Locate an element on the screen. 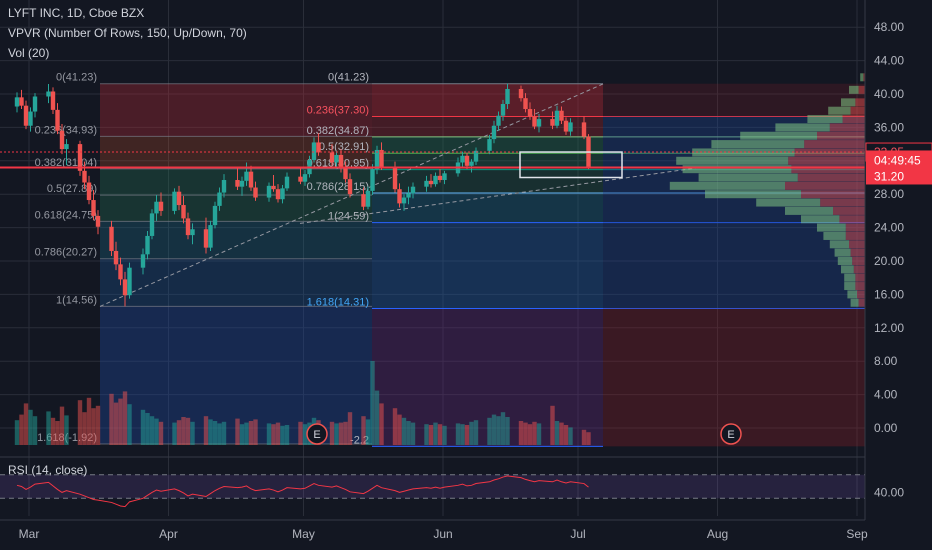  rsi-pane is located at coordinates (432, 482).